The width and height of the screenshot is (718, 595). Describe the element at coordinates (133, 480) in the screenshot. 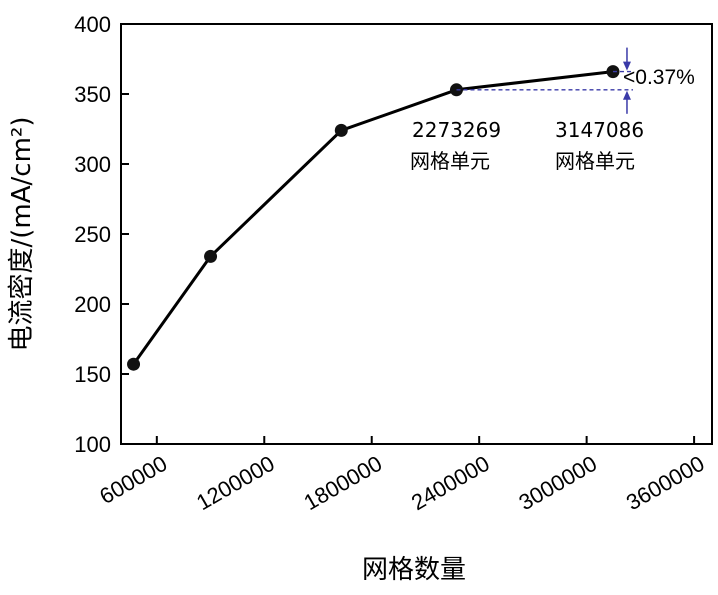

I see `x-tick-label: 600000` at that location.